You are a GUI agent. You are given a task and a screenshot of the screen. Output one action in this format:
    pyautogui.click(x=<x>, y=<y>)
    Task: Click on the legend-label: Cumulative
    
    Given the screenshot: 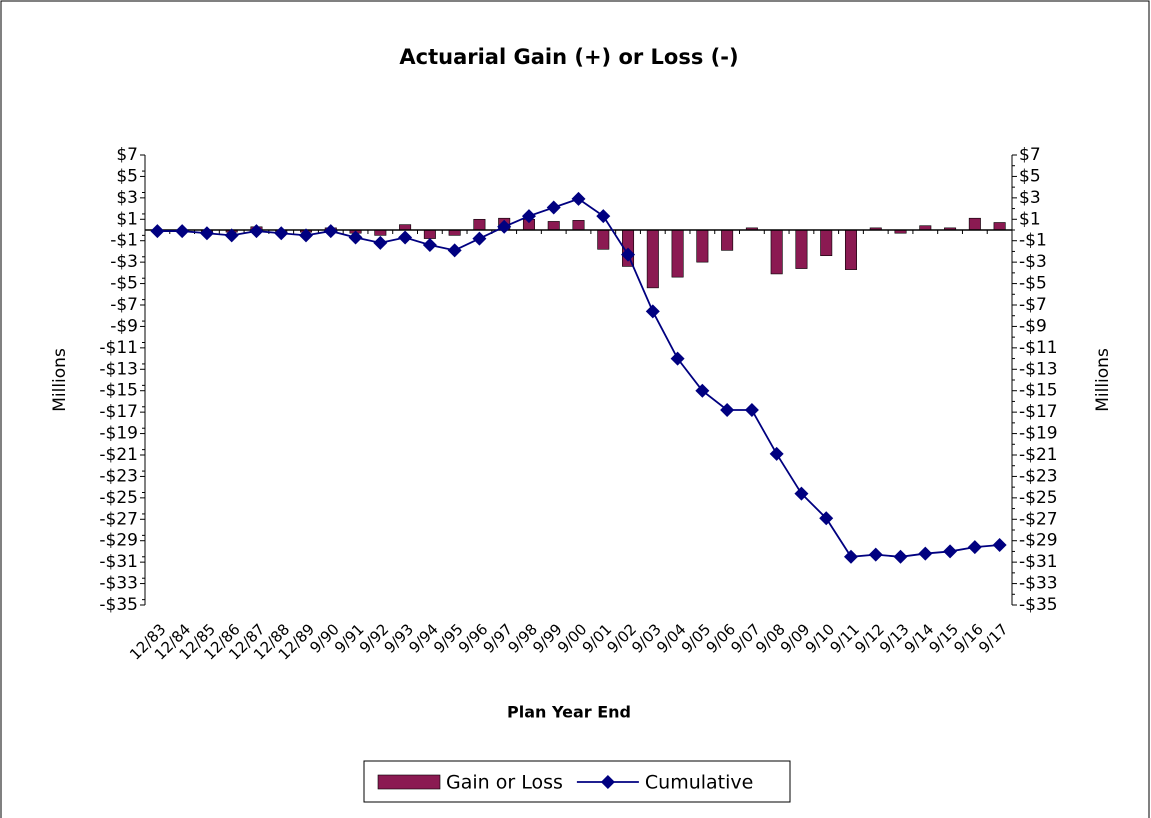 What is the action you would take?
    pyautogui.click(x=699, y=783)
    